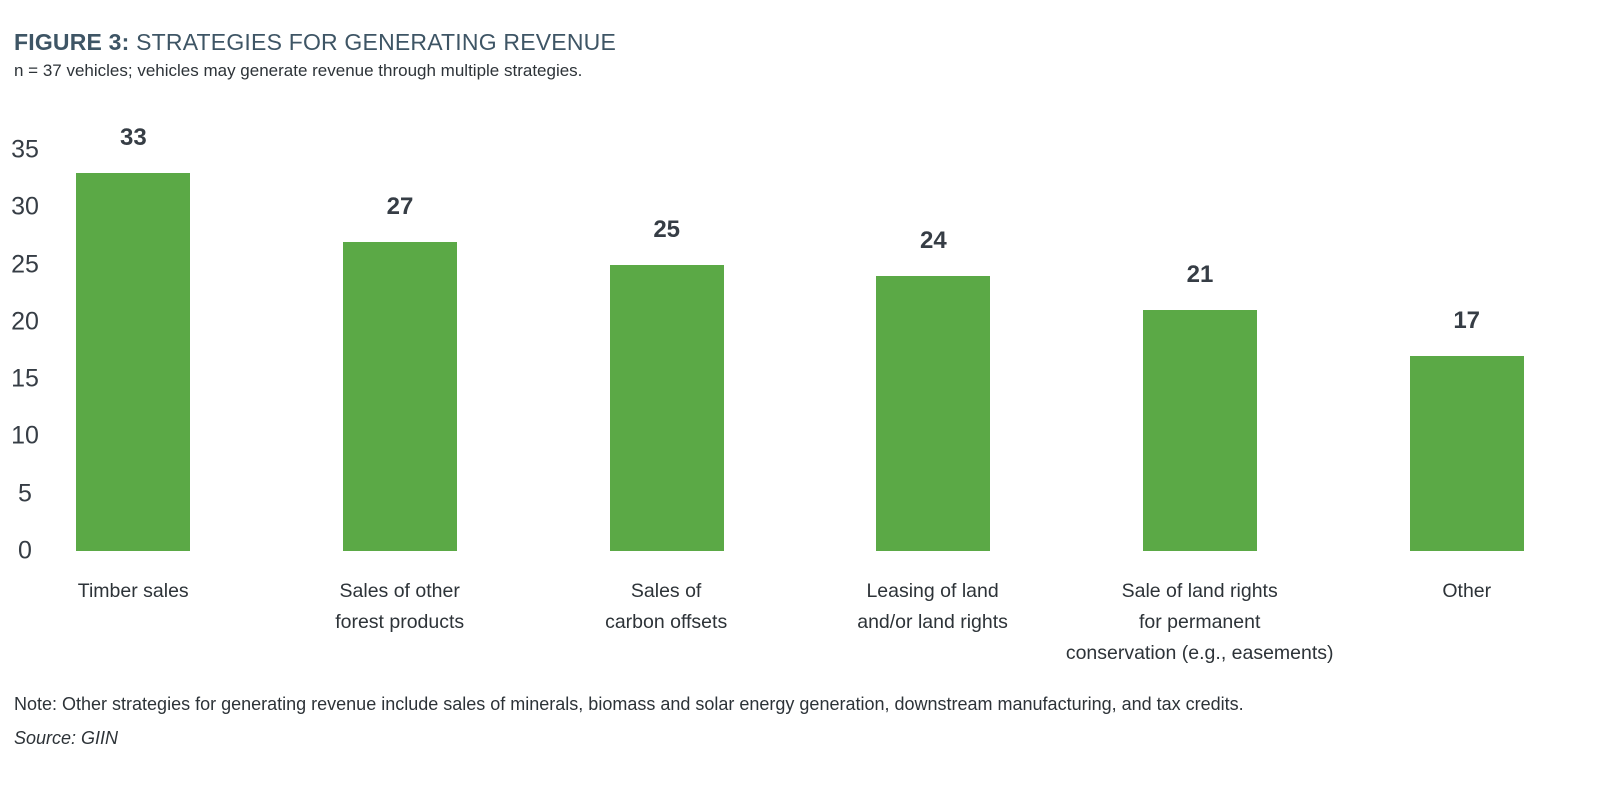  Describe the element at coordinates (400, 206) in the screenshot. I see `bar-value-label: 27` at that location.